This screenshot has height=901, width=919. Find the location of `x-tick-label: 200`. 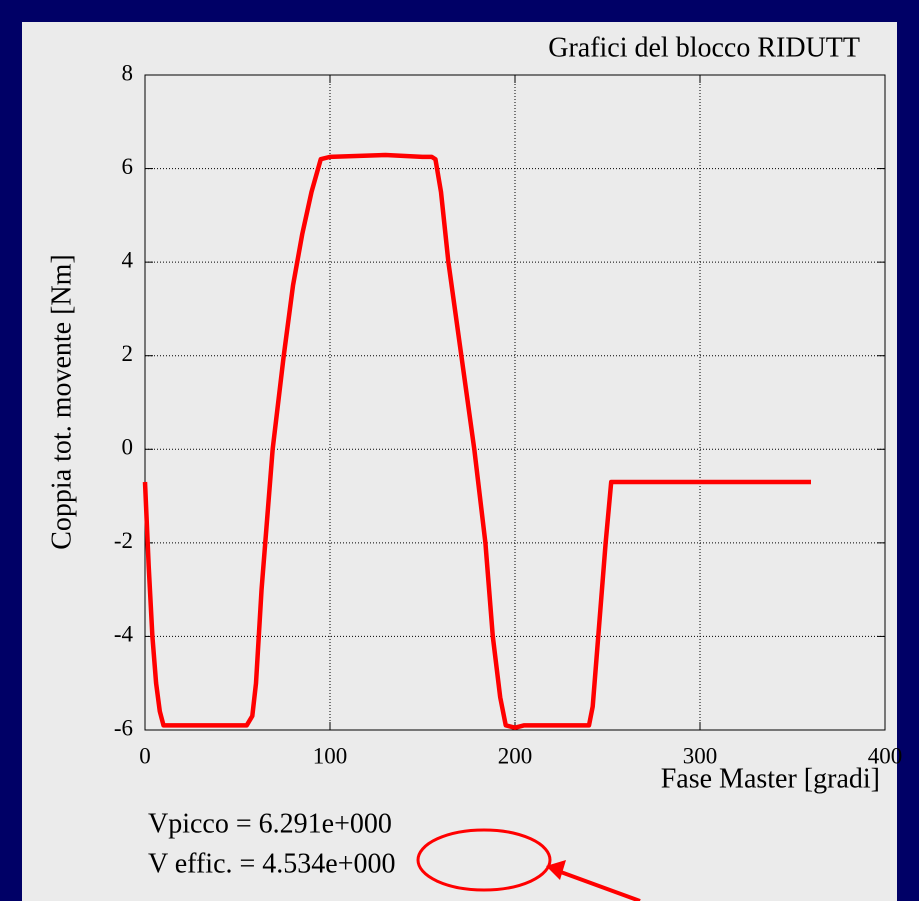

x-tick-label: 200 is located at coordinates (515, 755).